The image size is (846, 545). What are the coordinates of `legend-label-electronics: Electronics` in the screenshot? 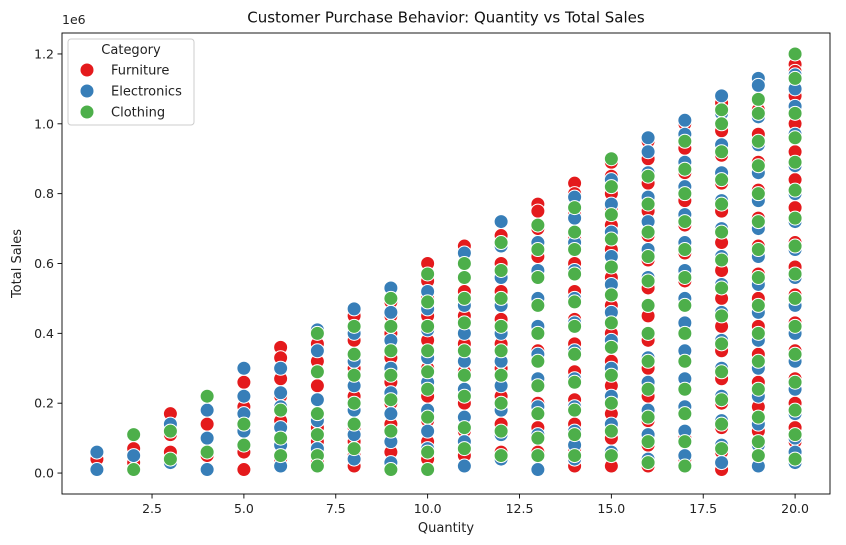 It's located at (146, 92).